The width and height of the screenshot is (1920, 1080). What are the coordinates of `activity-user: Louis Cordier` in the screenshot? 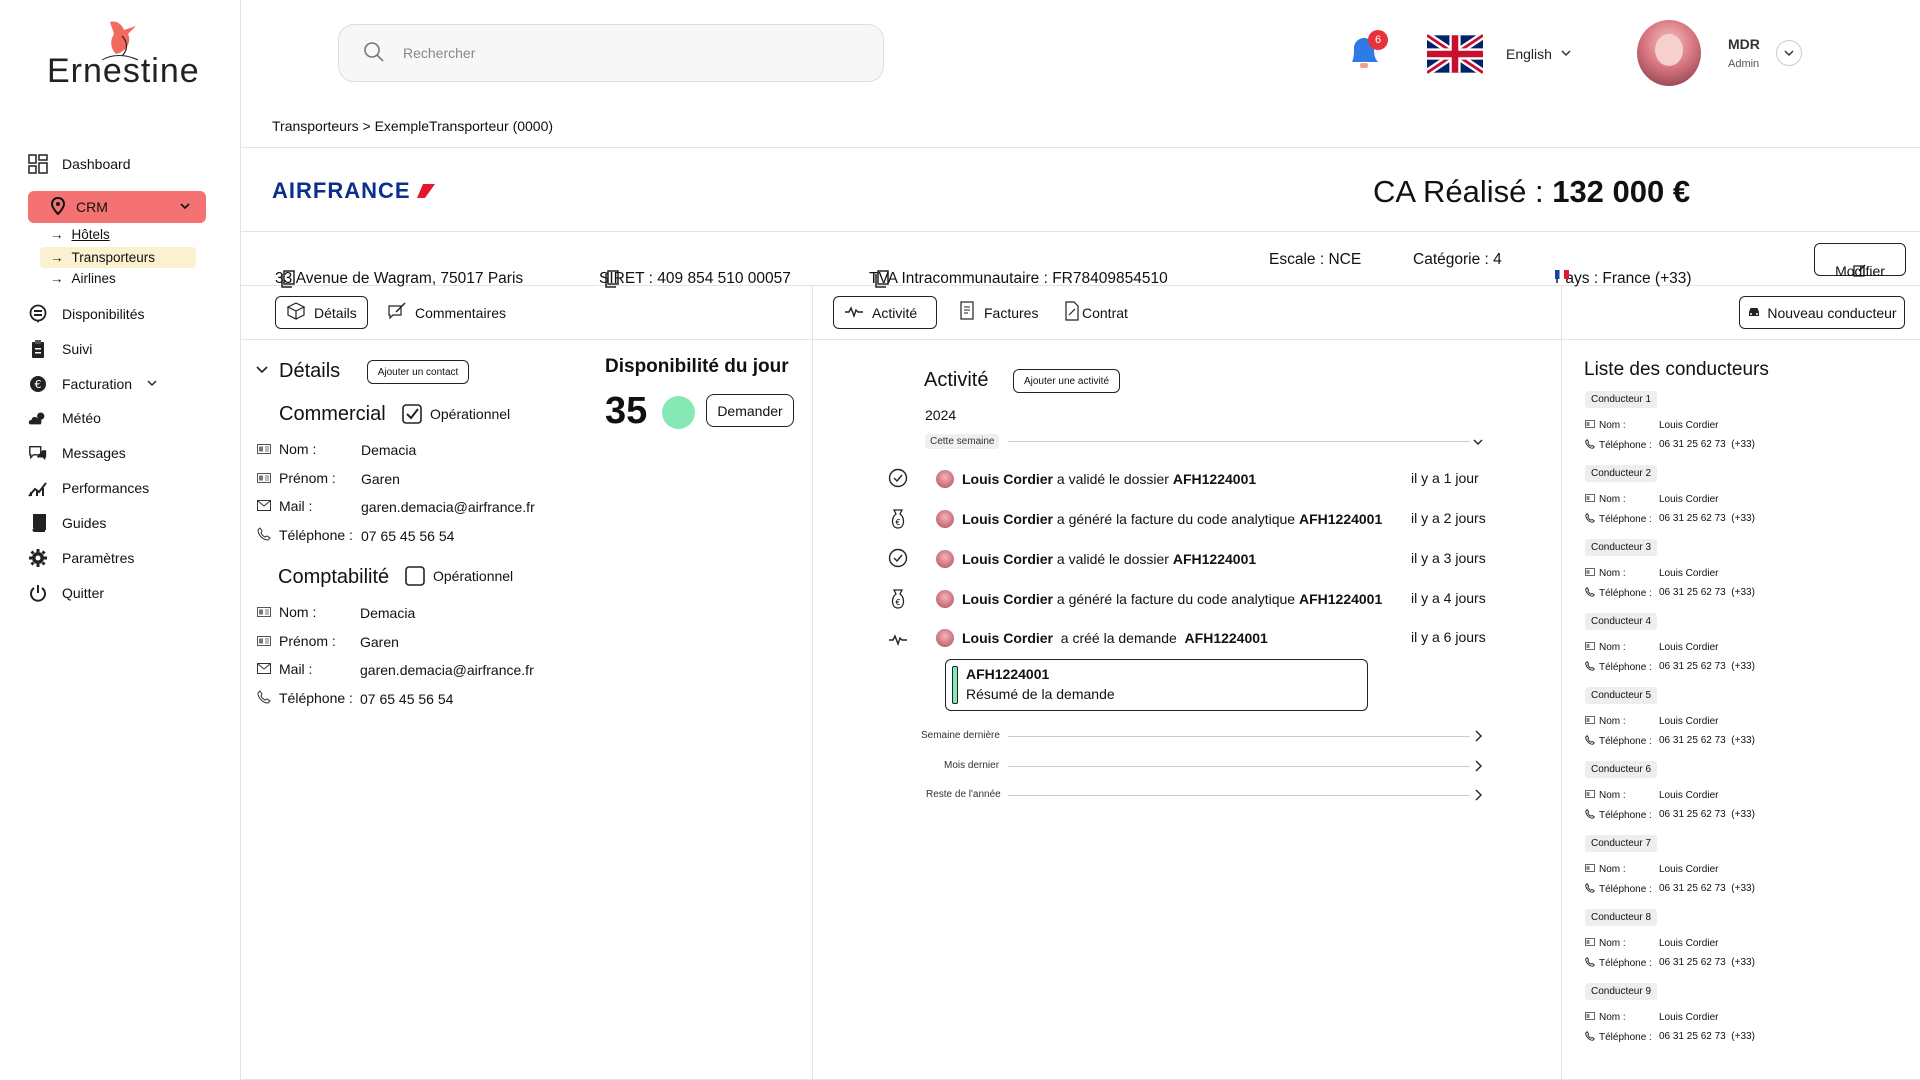 It's located at (1008, 479).